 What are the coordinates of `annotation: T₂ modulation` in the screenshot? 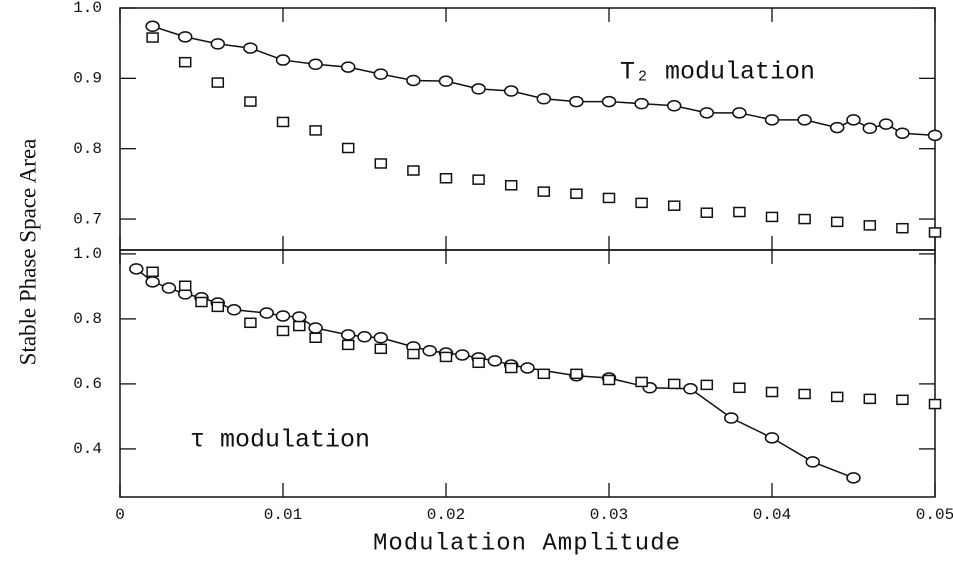 It's located at (717, 72).